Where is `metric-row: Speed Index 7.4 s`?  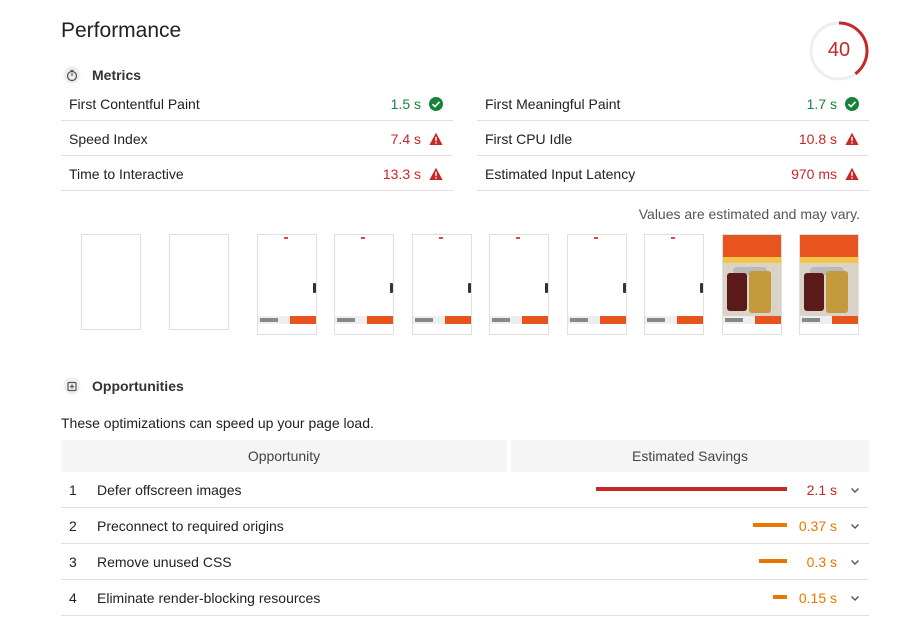
metric-row: Speed Index 7.4 s is located at coordinates (257, 138).